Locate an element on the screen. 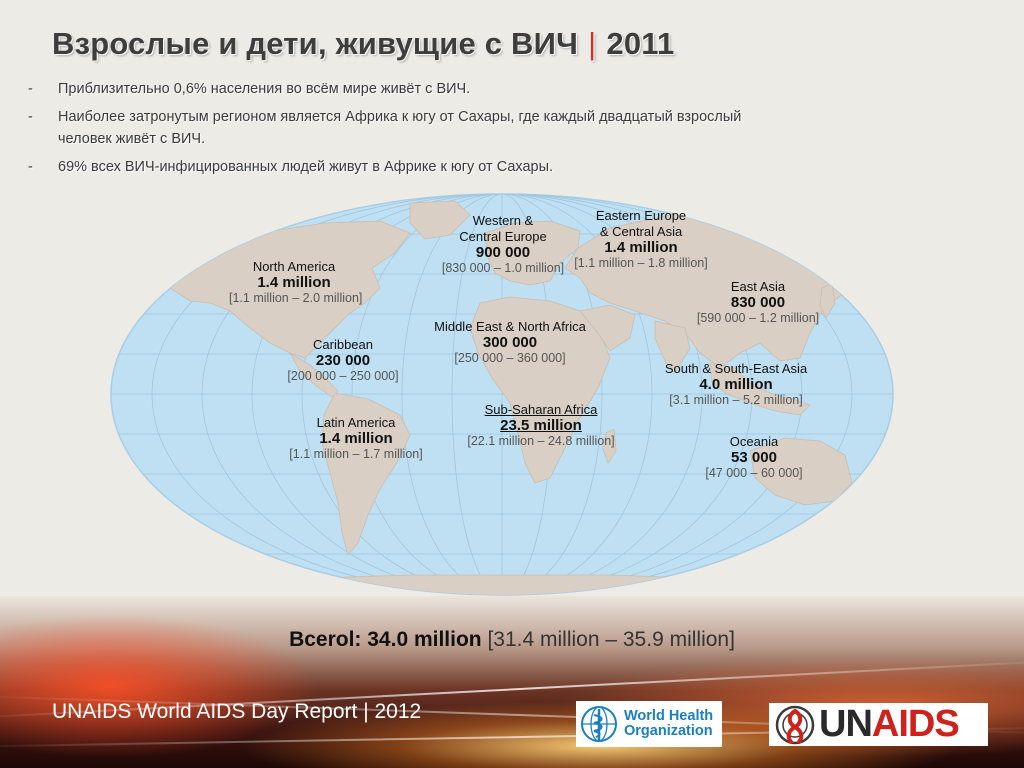 The height and width of the screenshot is (768, 1024). southeast-asia-land is located at coordinates (760, 389).